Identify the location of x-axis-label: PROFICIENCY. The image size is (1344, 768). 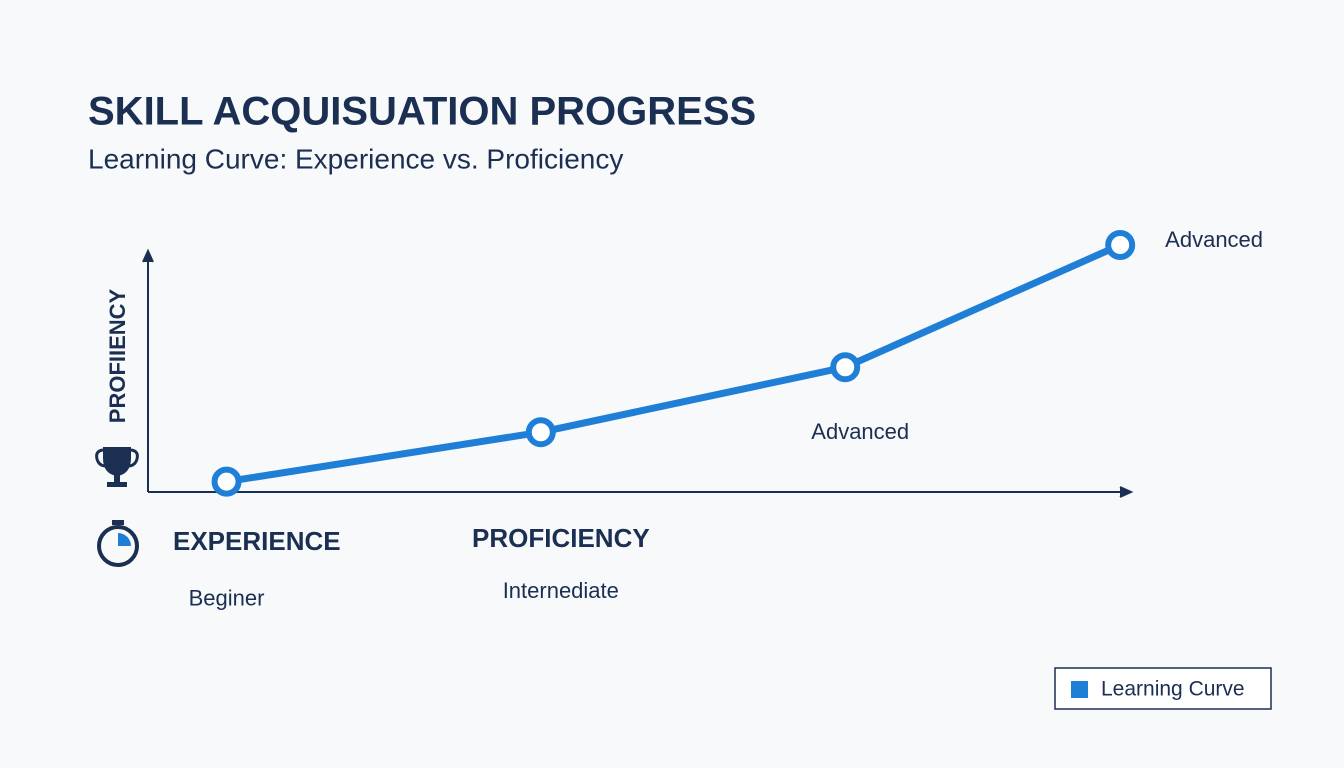
(561, 538).